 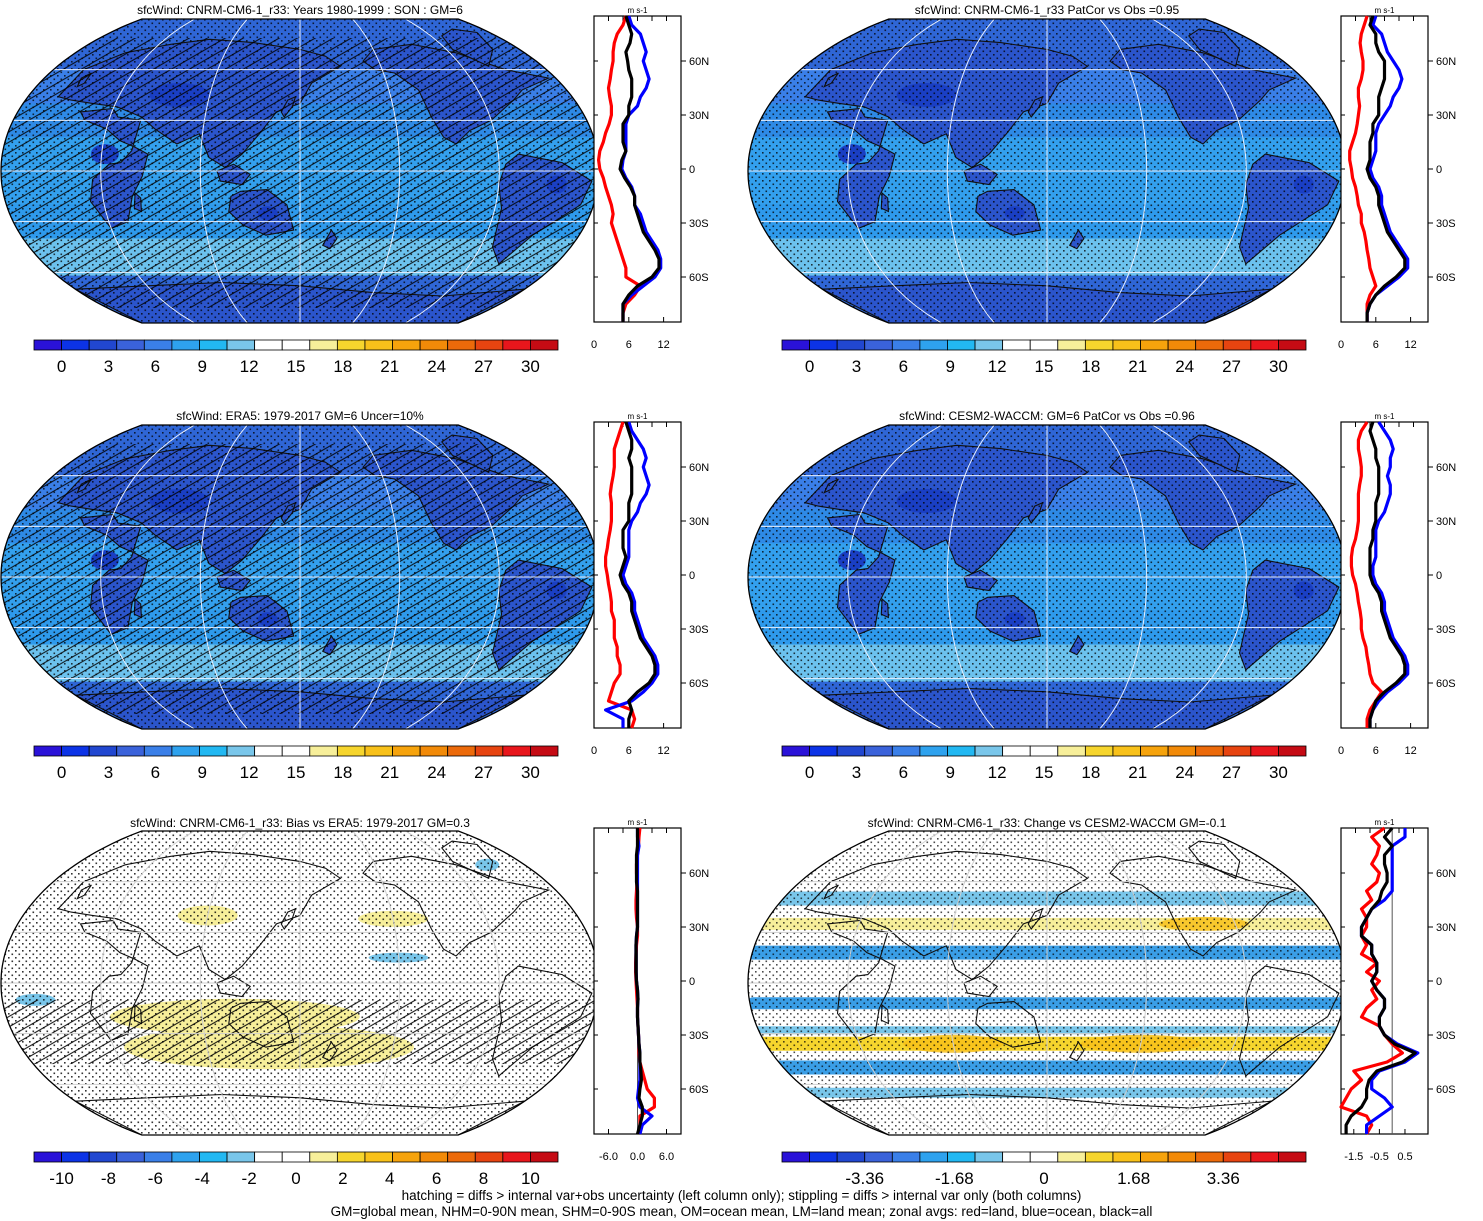 I want to click on zonal-x-label-2: 12, so click(x=1410, y=751).